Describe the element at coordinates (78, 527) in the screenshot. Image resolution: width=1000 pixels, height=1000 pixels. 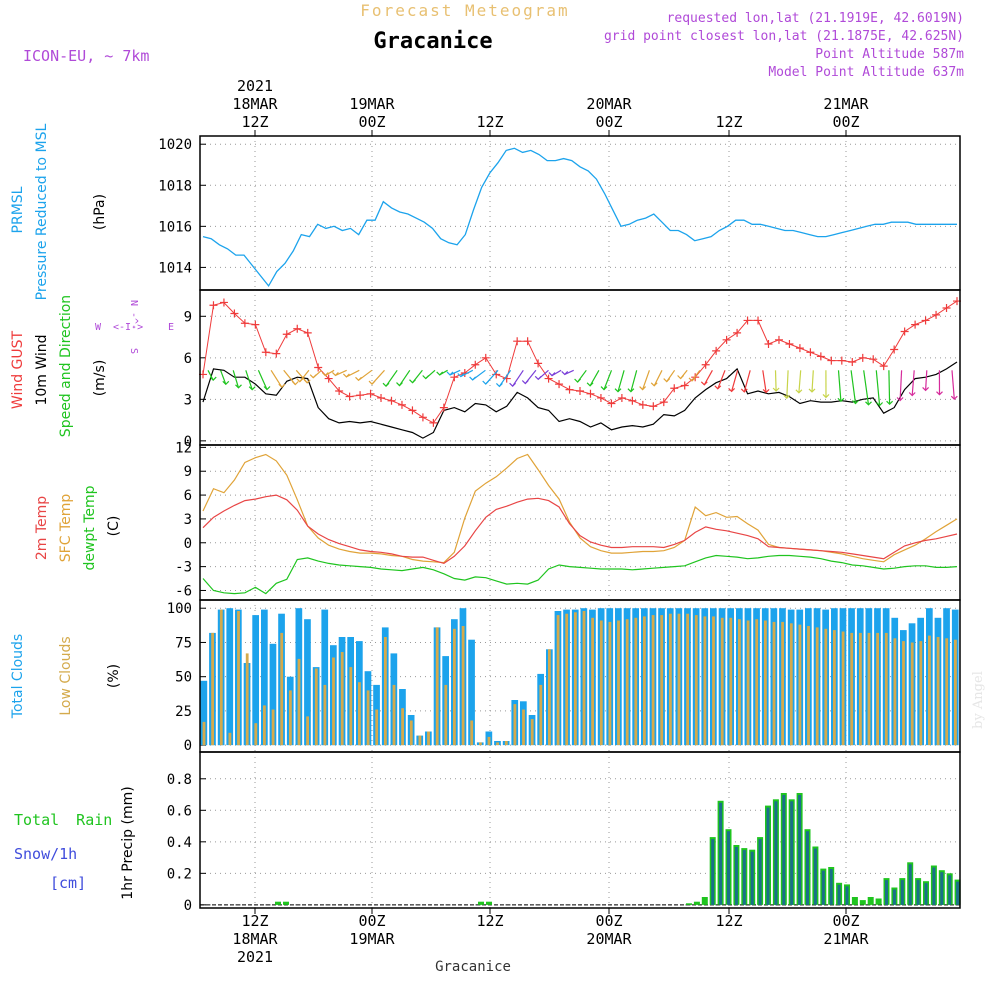
I see `temp-labels: 2m Temp SFC Temp dewpt Temp (C)` at that location.